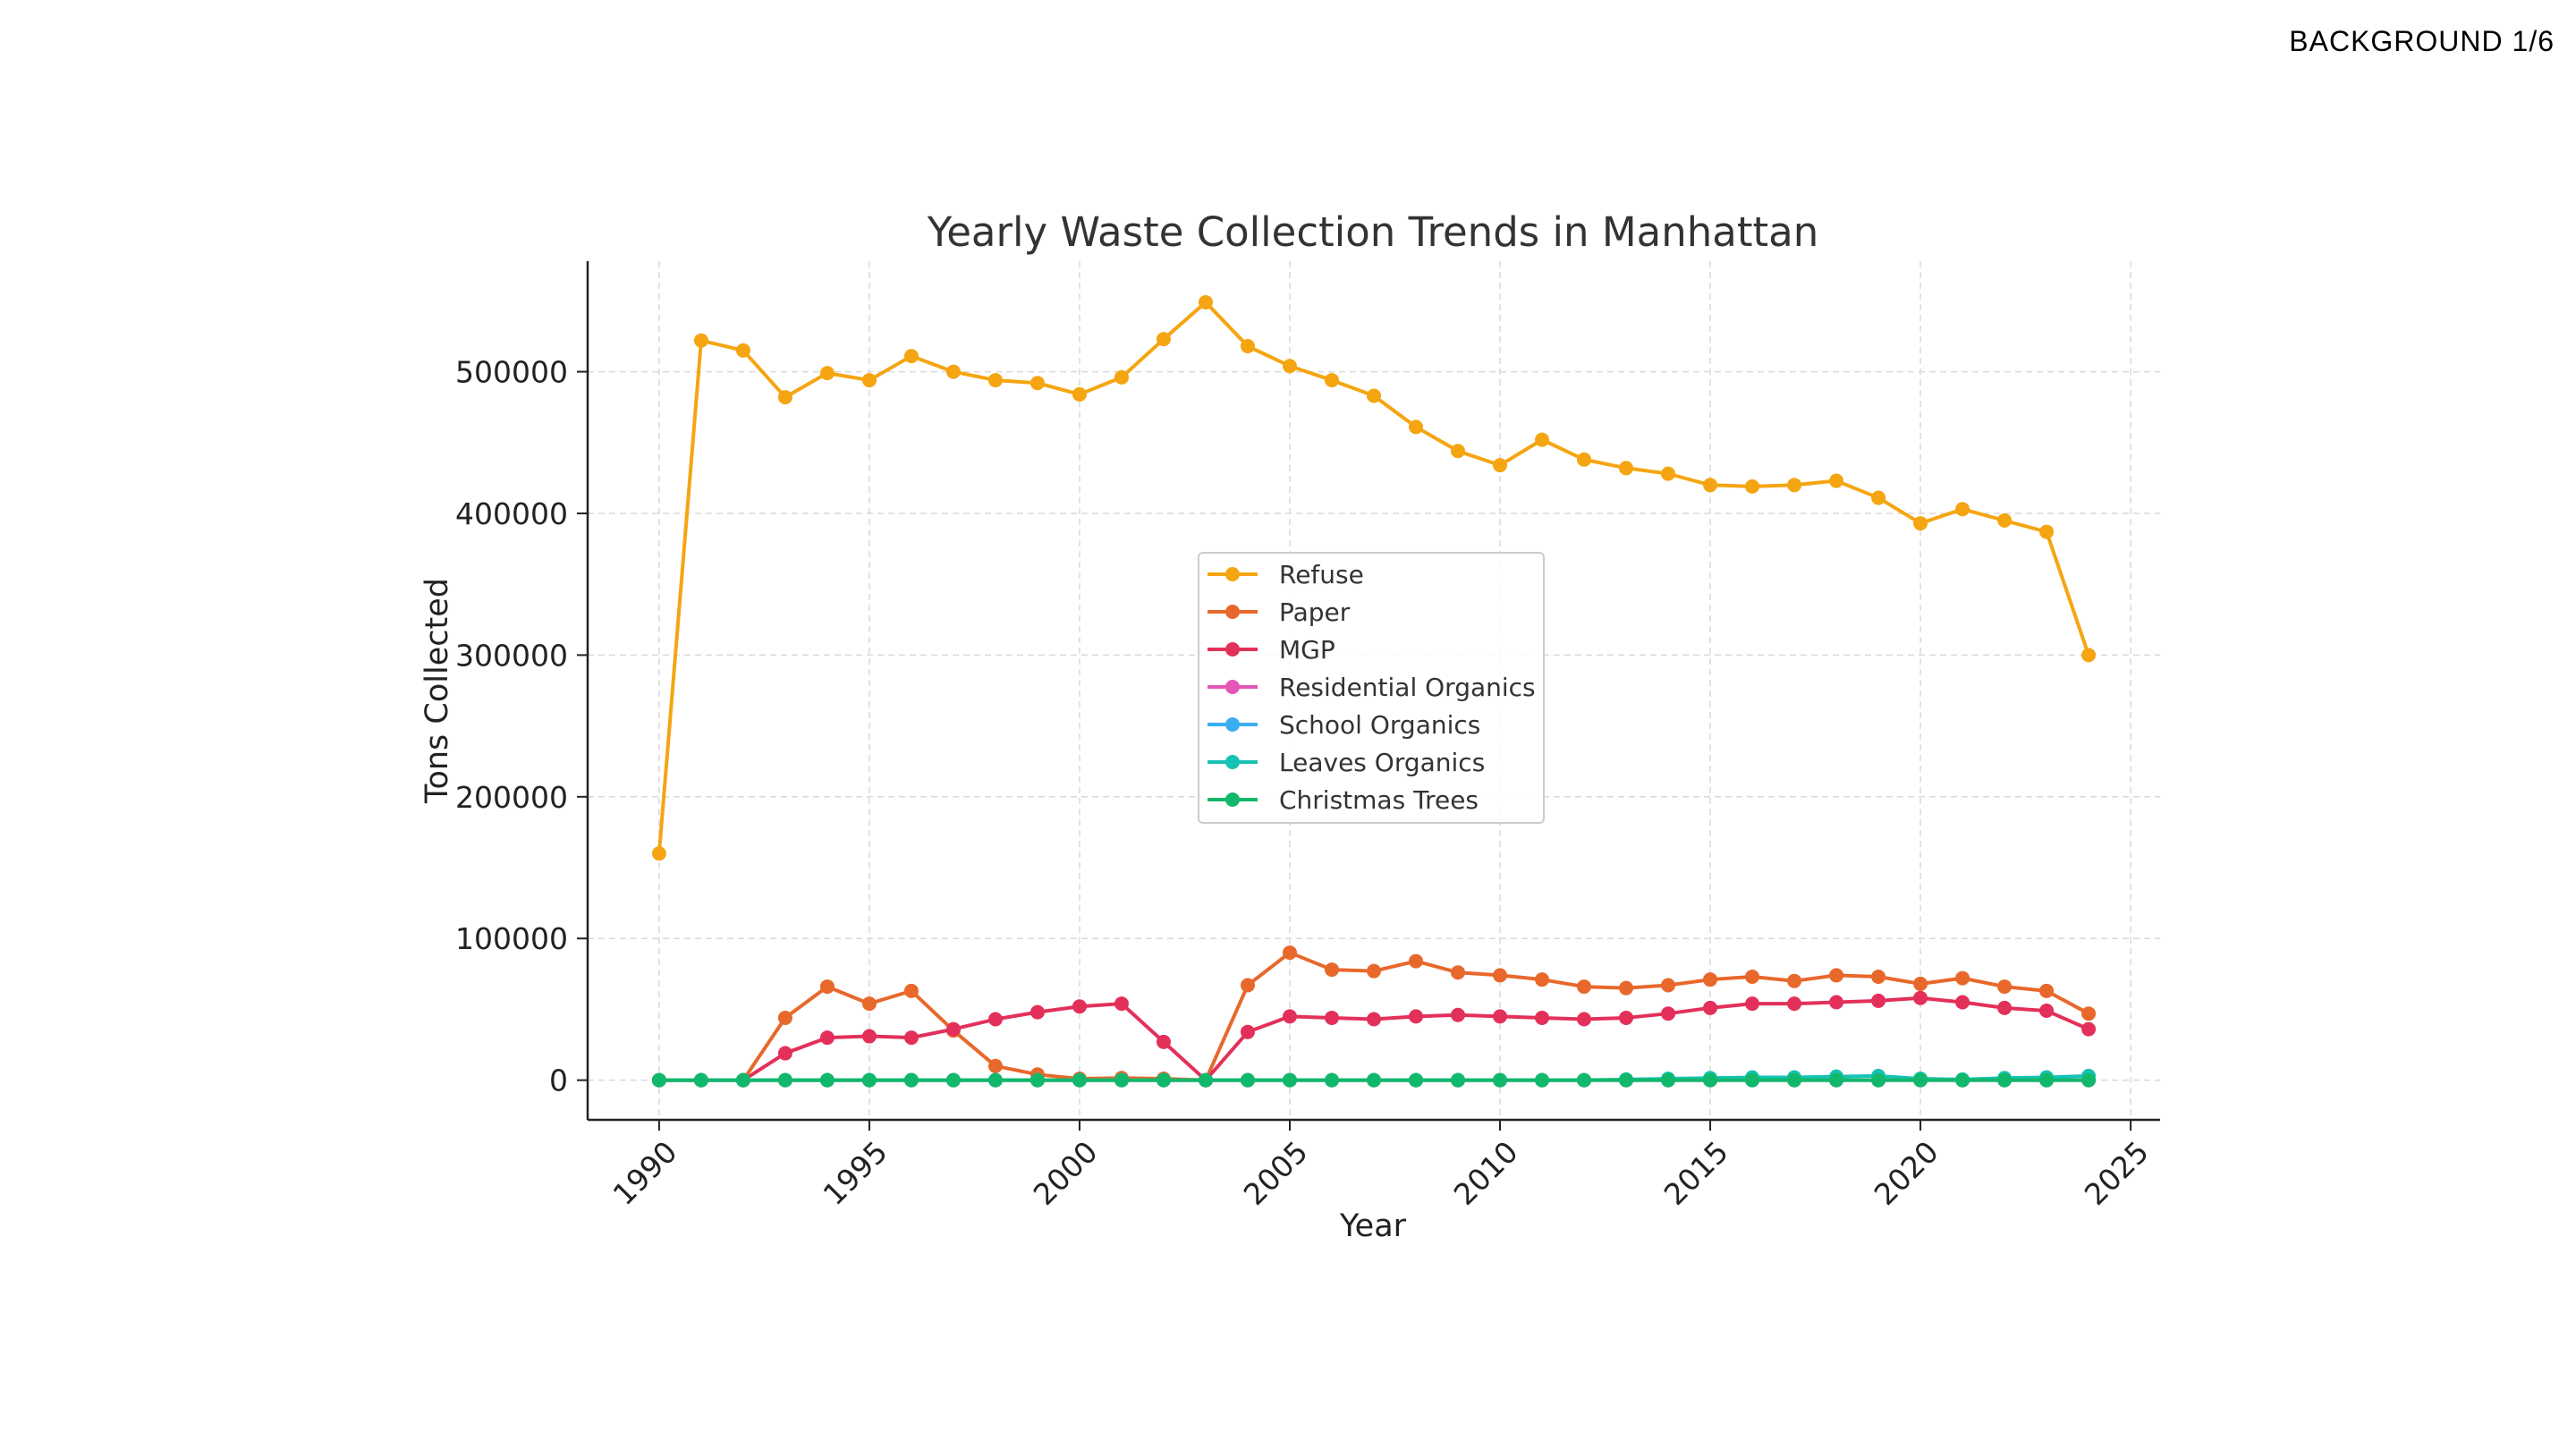  I want to click on legend-item-refuse: Refuse, so click(1286, 574).